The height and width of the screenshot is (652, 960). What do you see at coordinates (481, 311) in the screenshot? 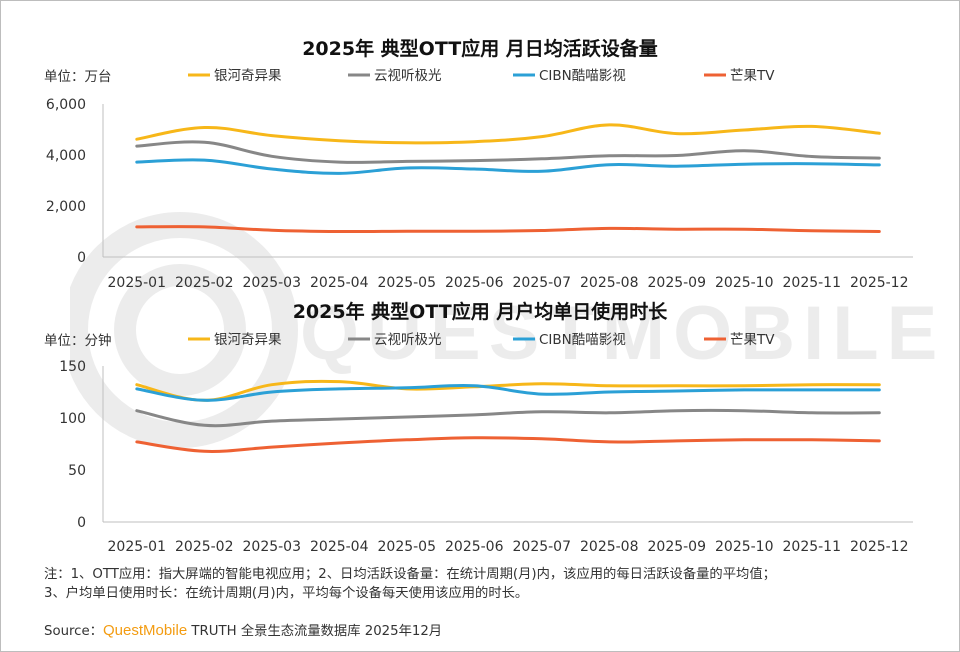
I see `chart-title: 2025年 典型OTT应用 月户均单日使用时长` at bounding box center [481, 311].